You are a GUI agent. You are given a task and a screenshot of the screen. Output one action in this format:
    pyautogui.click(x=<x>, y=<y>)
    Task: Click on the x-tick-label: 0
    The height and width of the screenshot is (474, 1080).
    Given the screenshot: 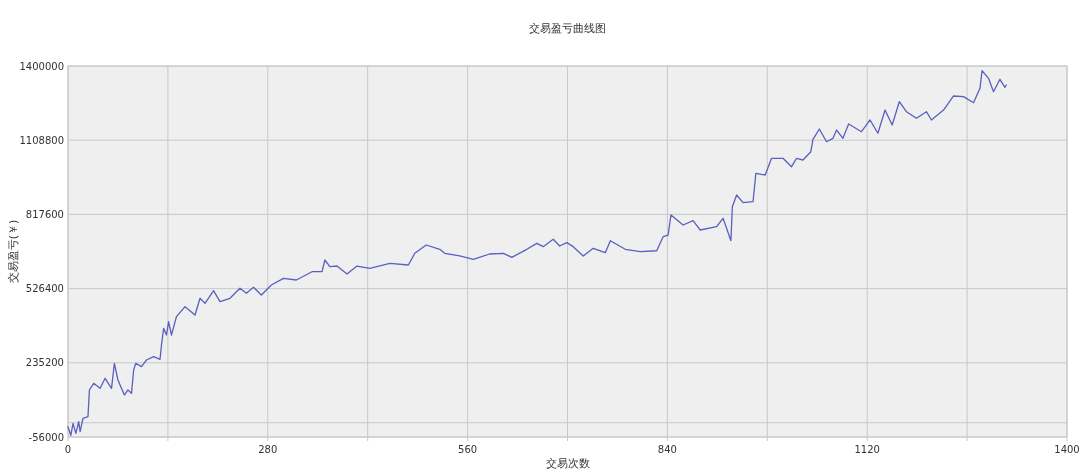 What is the action you would take?
    pyautogui.click(x=68, y=449)
    